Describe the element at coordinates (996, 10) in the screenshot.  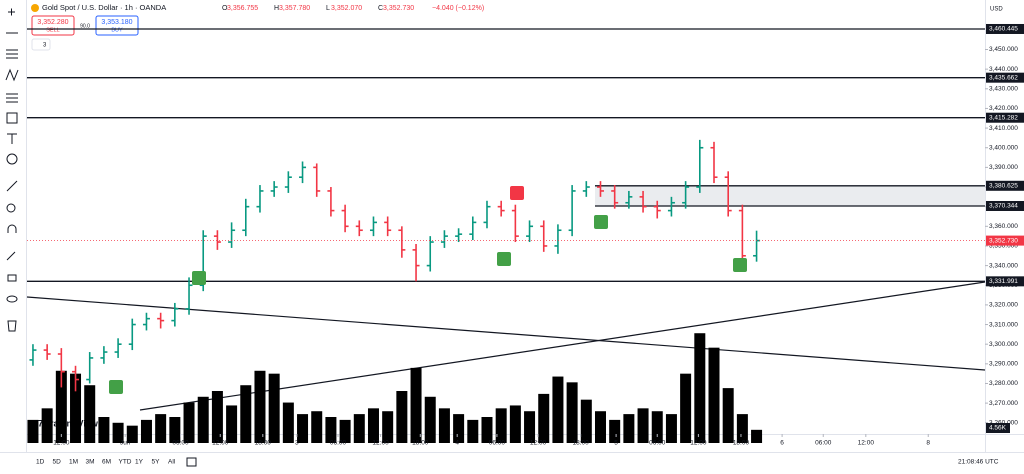
I see `currency: USD` at that location.